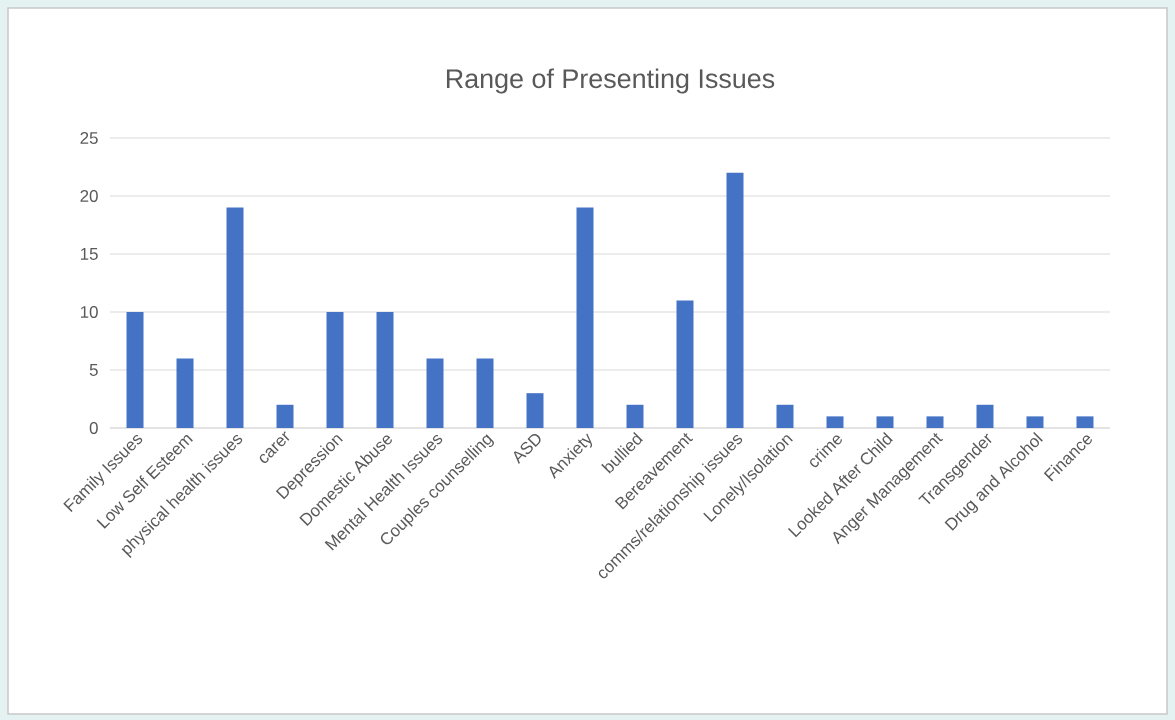 Image resolution: width=1175 pixels, height=720 pixels. I want to click on y-tick-label: 0, so click(93, 427).